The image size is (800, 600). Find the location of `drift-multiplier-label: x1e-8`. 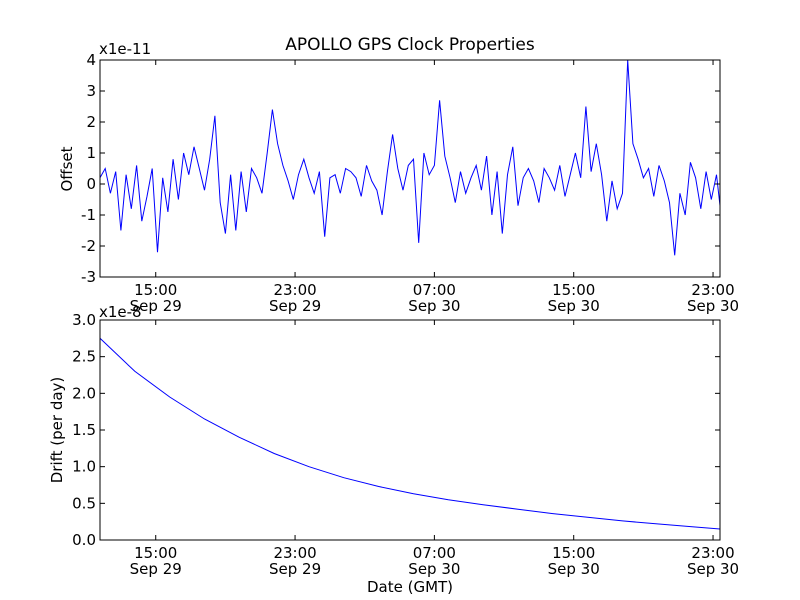

drift-multiplier-label: x1e-8 is located at coordinates (120, 312).